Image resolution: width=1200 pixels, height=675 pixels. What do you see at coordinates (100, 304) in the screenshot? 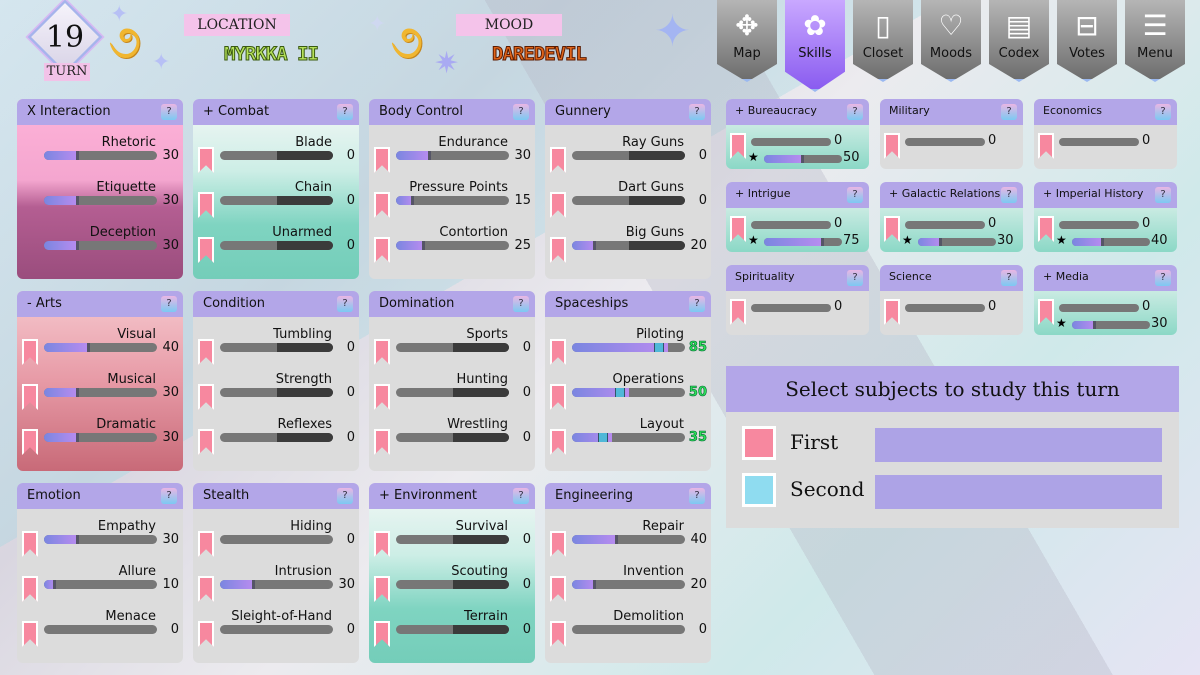
I see `panel-title: - Arts?` at bounding box center [100, 304].